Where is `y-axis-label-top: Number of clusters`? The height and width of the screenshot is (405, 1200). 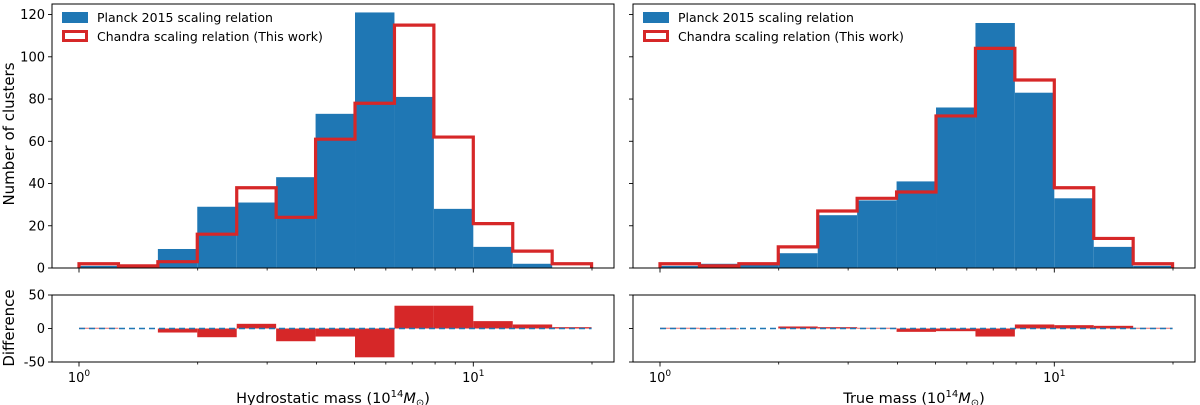 y-axis-label-top: Number of clusters is located at coordinates (9, 133).